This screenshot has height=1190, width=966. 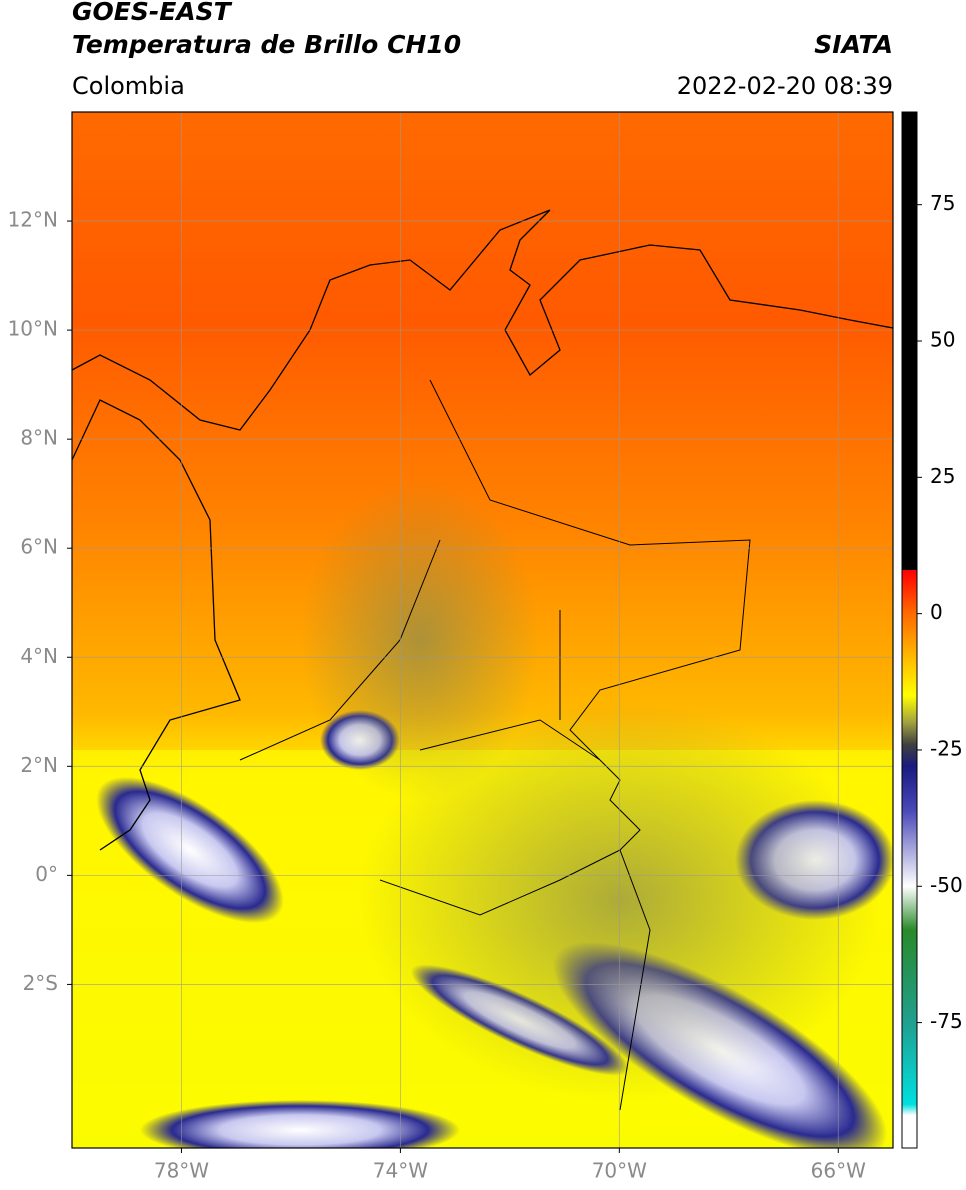 I want to click on x-tick-label: 70°W, so click(x=619, y=1171).